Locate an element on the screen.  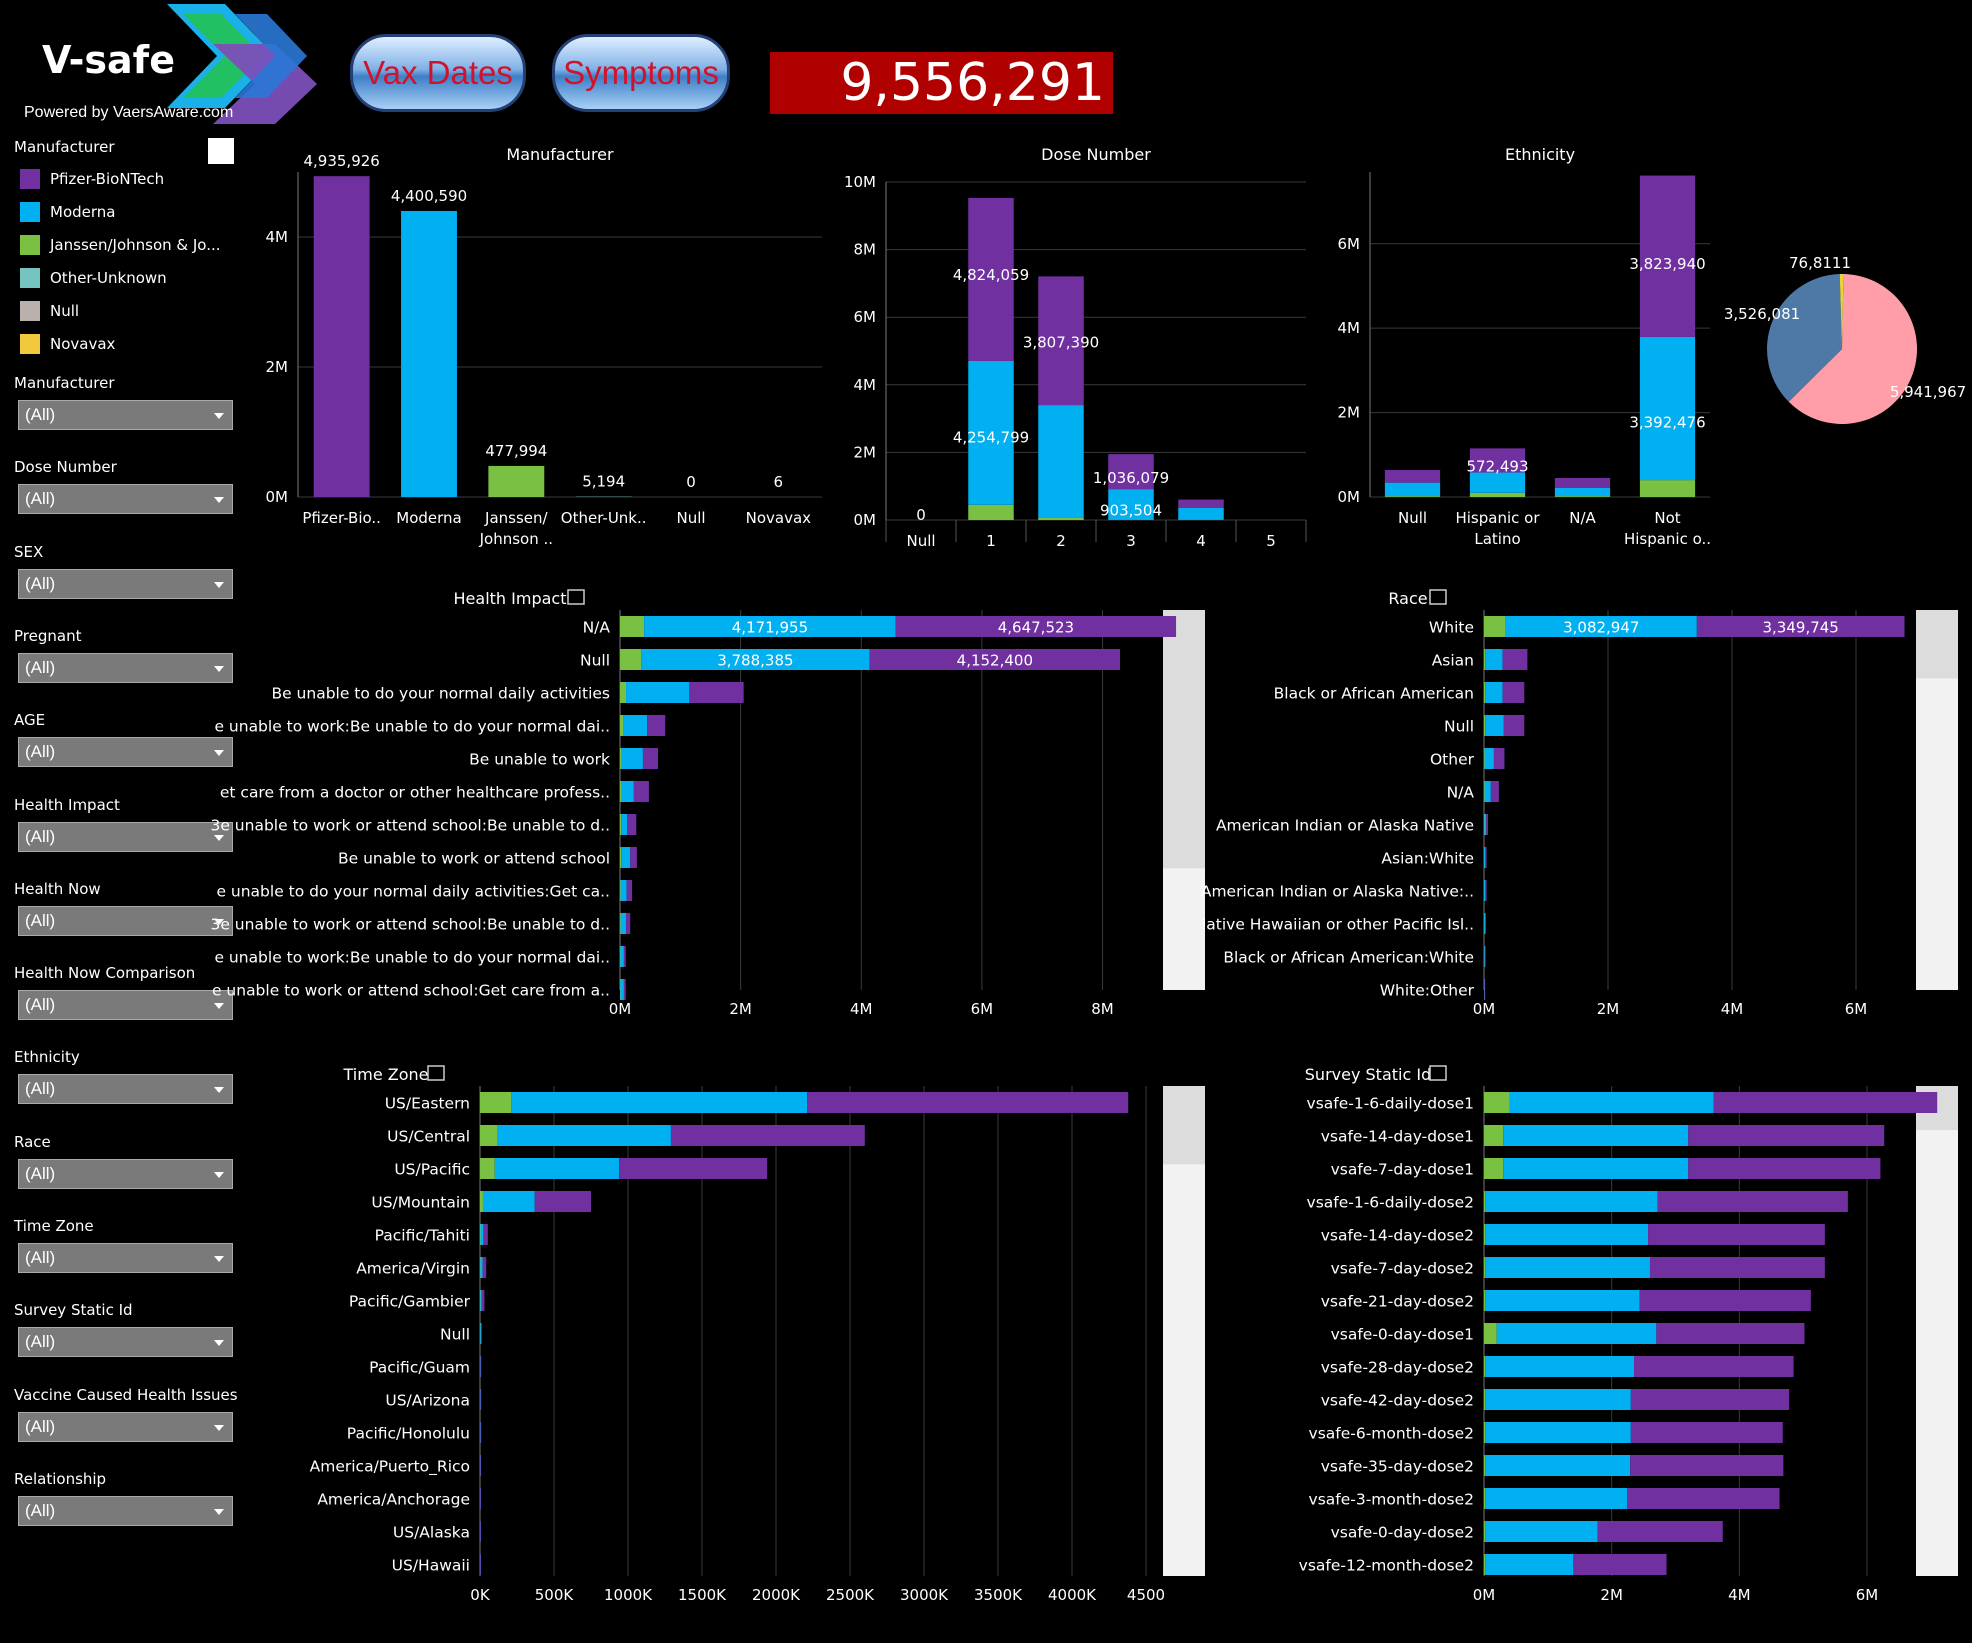
y-tick-label: 2M is located at coordinates (865, 452).